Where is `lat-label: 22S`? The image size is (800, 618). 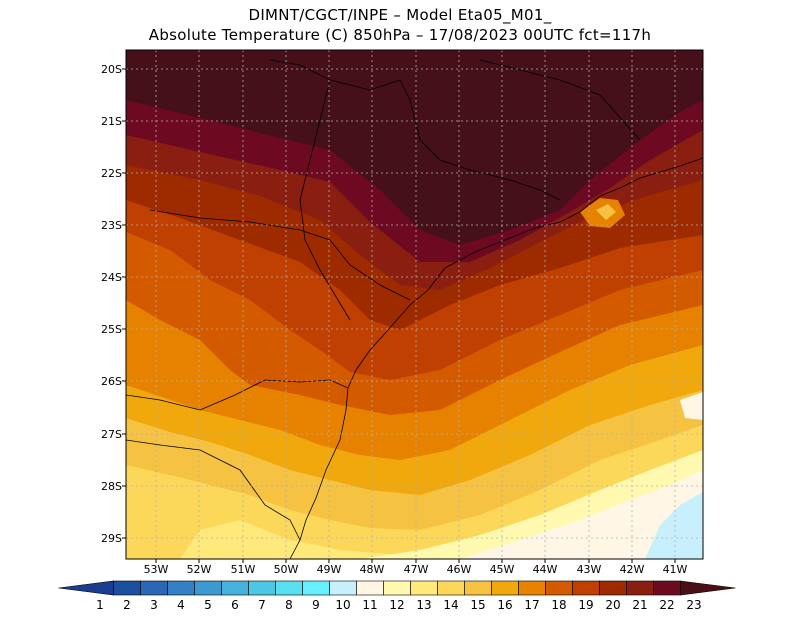
lat-label: 22S is located at coordinates (111, 173).